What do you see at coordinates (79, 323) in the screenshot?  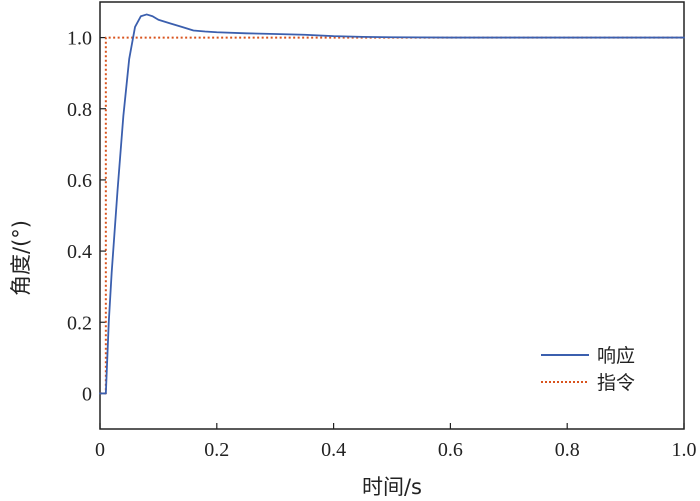 I see `y-tick-label: 0.2` at bounding box center [79, 323].